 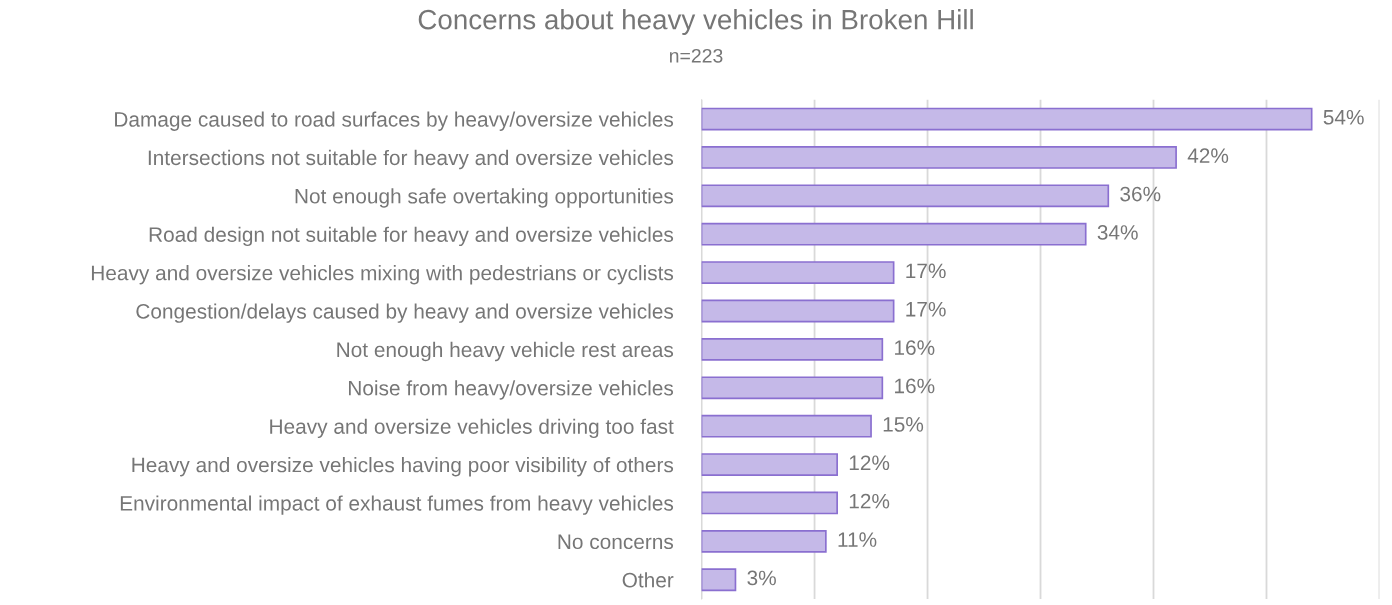 What do you see at coordinates (505, 351) in the screenshot?
I see `y-tick-label: Not enough heavy vehicle rest areas` at bounding box center [505, 351].